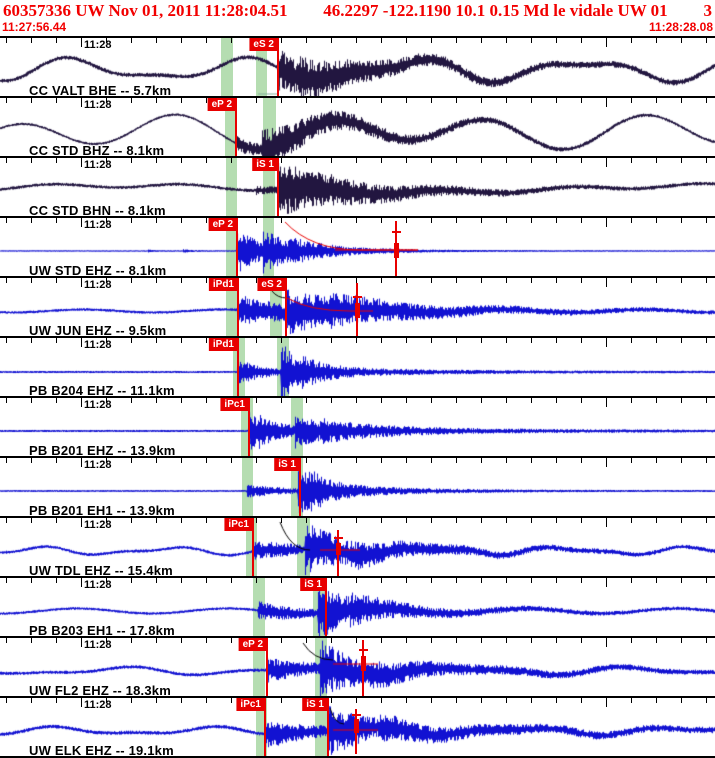  Describe the element at coordinates (357, 27) in the screenshot. I see `window-time-row: 11:27:56.44 11:28:28.08` at that location.